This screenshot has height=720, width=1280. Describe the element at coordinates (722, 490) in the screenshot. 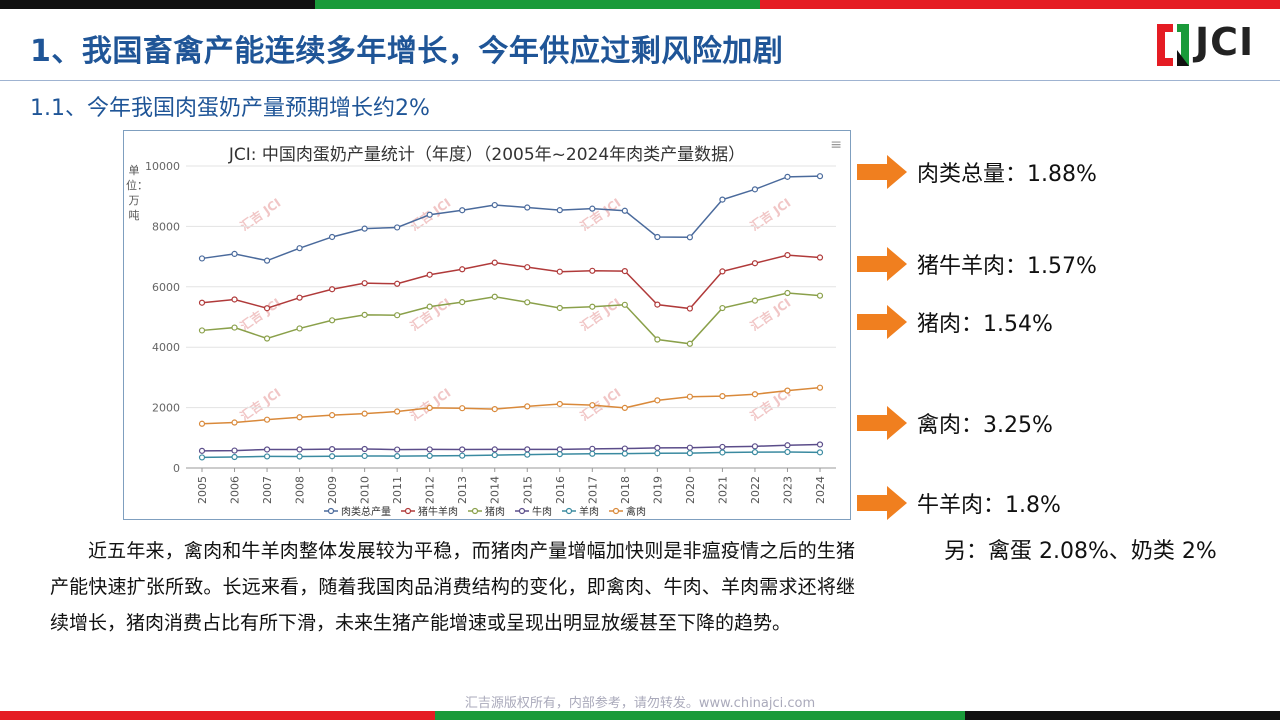

I see `x-tick-label: 2021` at that location.